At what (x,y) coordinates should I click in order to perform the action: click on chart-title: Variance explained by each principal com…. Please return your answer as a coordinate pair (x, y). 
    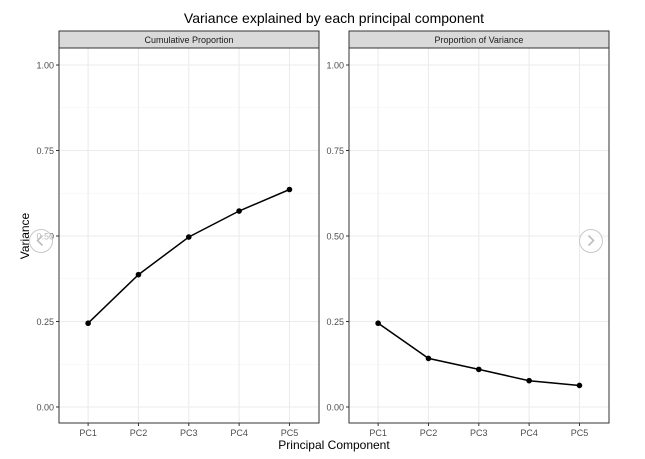
    Looking at the image, I should click on (334, 18).